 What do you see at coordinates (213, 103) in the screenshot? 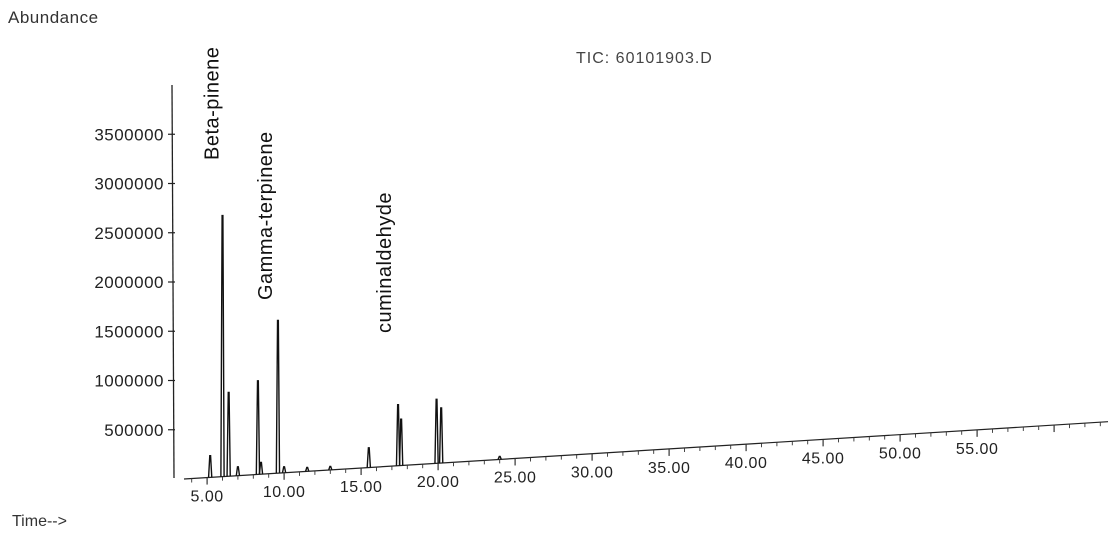
I see `peak-annotation: Beta-pinene` at bounding box center [213, 103].